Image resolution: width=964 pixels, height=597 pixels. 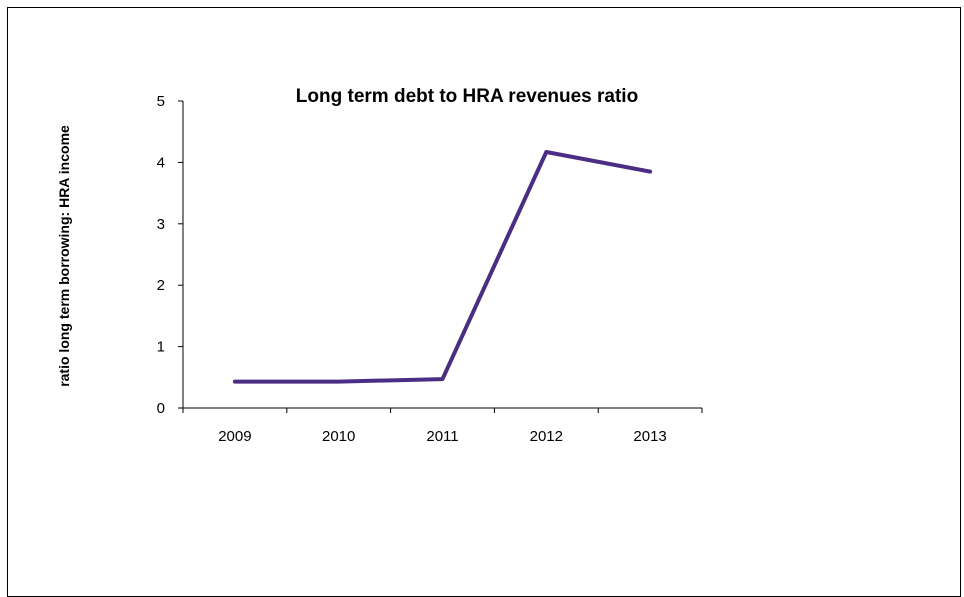 What do you see at coordinates (64, 256) in the screenshot?
I see `y-axis-label: ratio long term borrowing: HRA income` at bounding box center [64, 256].